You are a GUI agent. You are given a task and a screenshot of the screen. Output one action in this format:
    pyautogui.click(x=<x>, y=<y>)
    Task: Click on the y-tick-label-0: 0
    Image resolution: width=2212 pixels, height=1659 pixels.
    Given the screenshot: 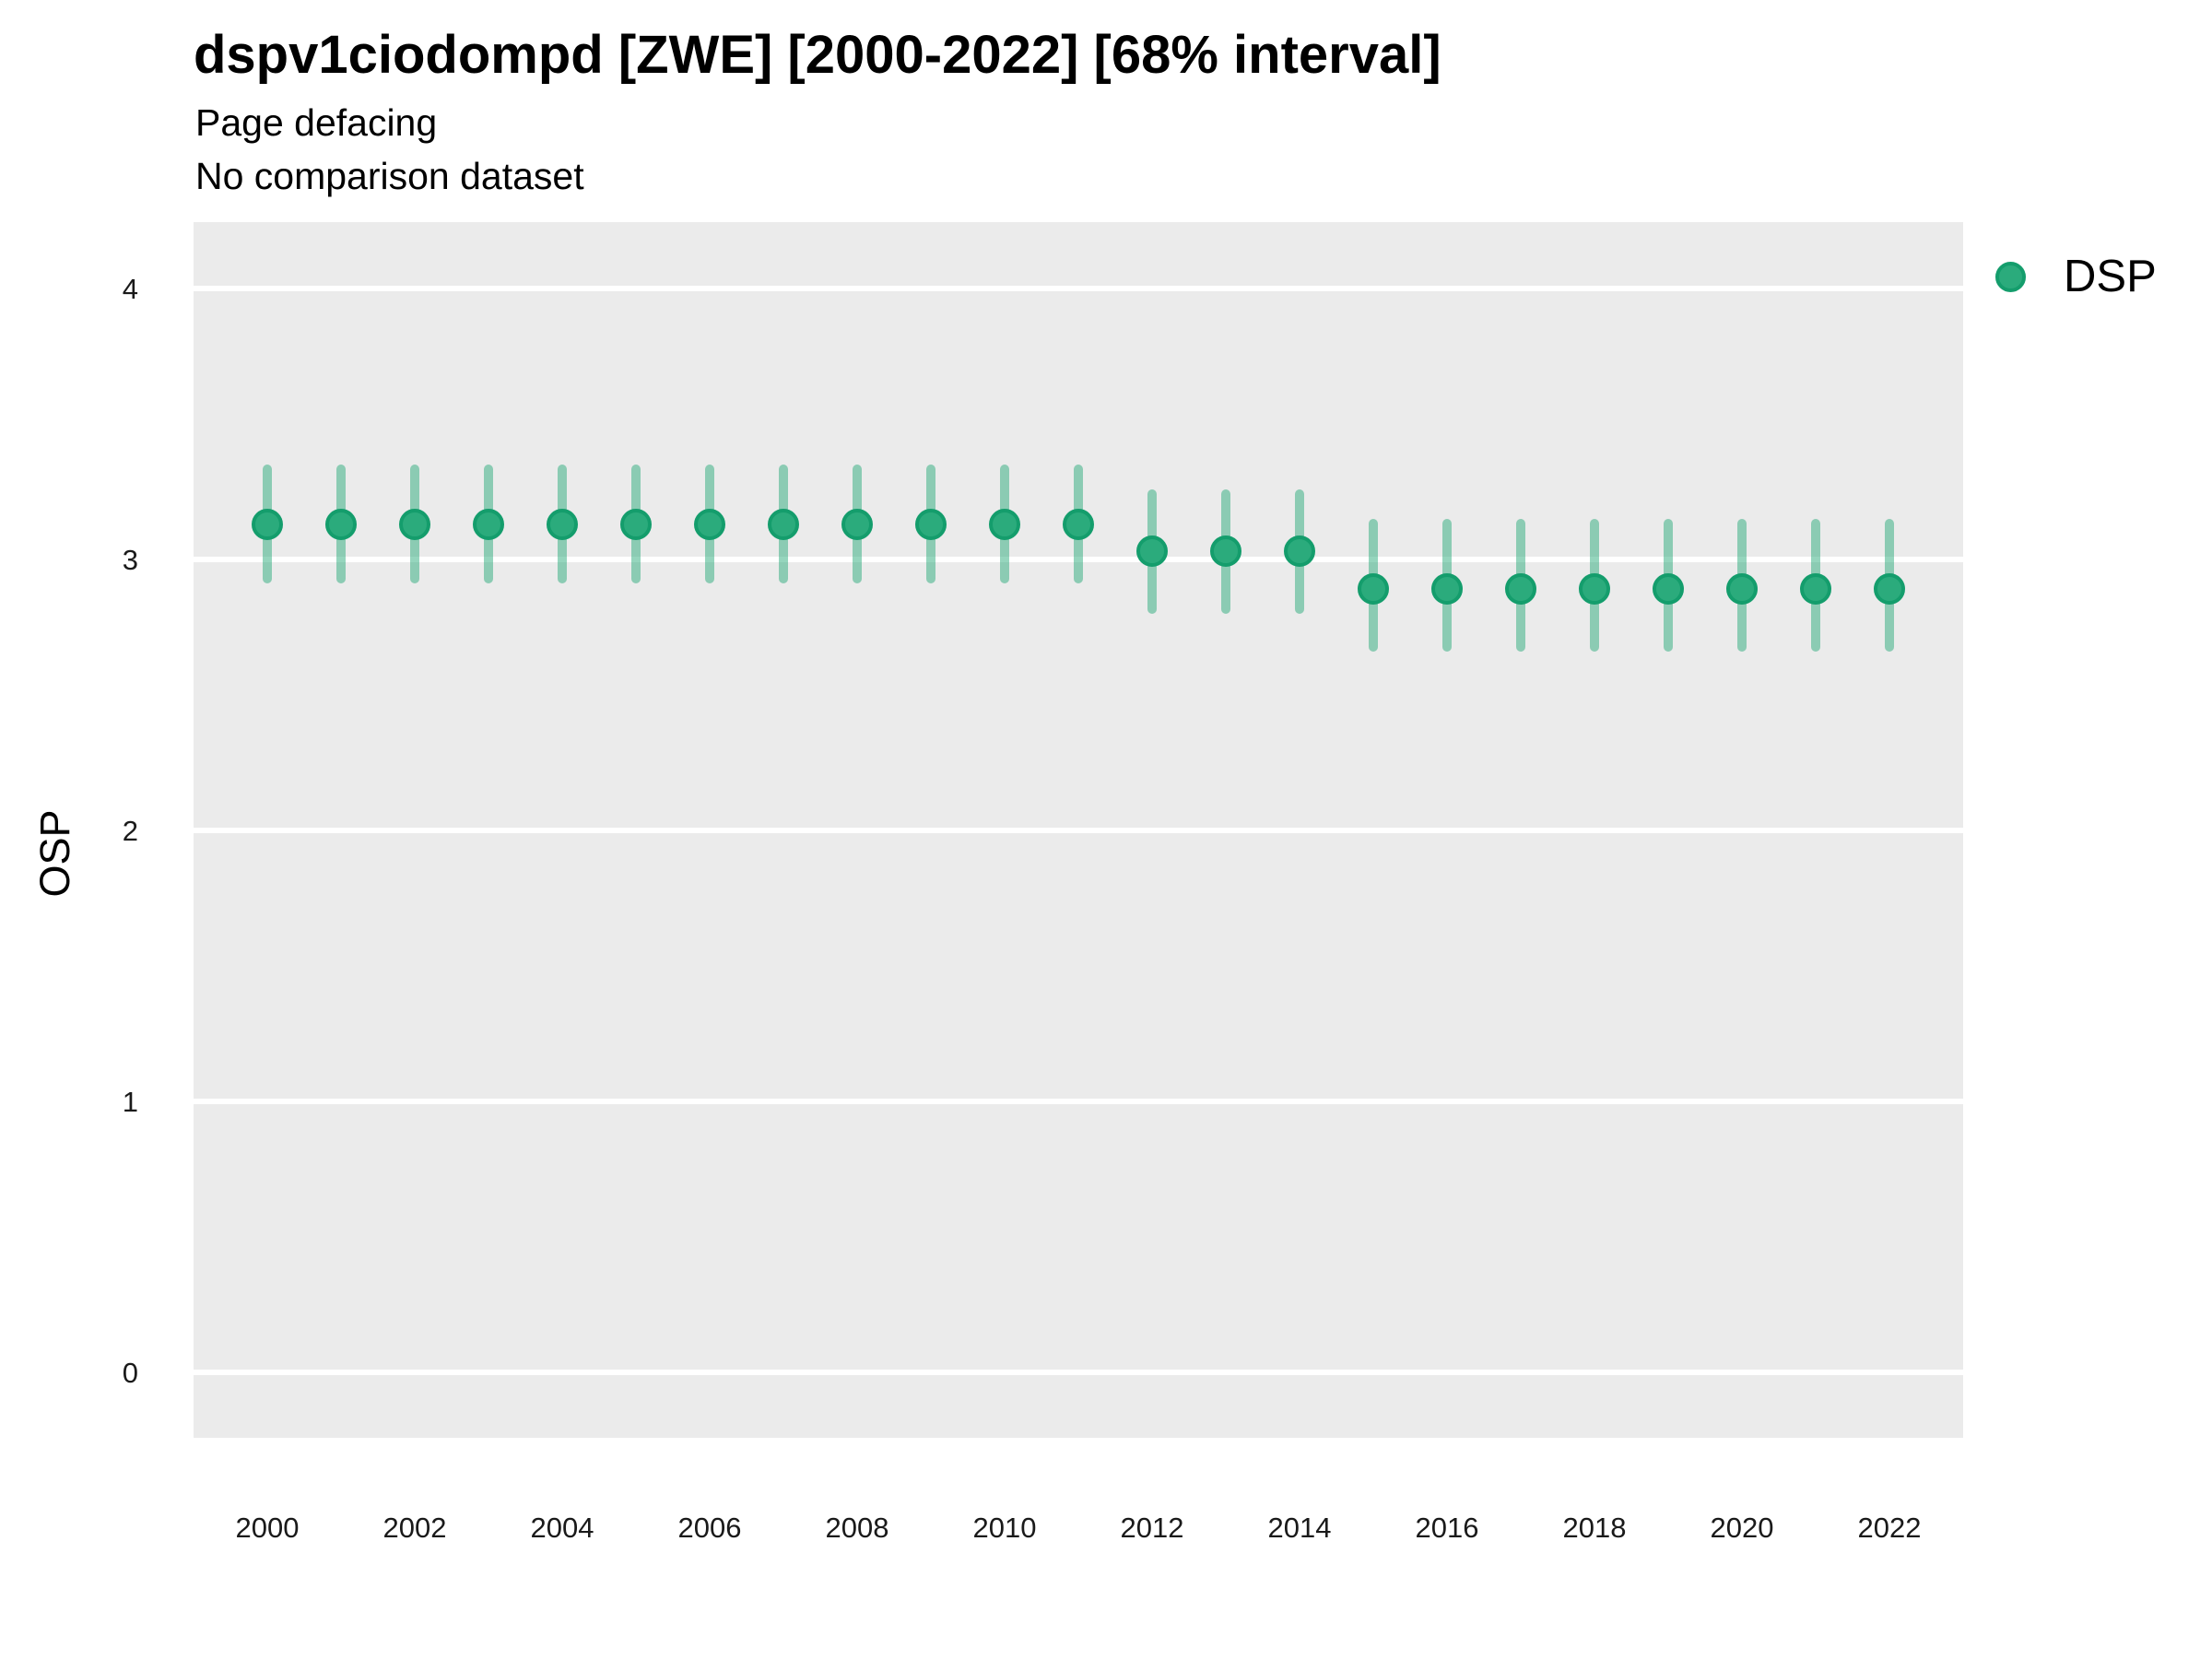 What is the action you would take?
    pyautogui.click(x=130, y=1372)
    